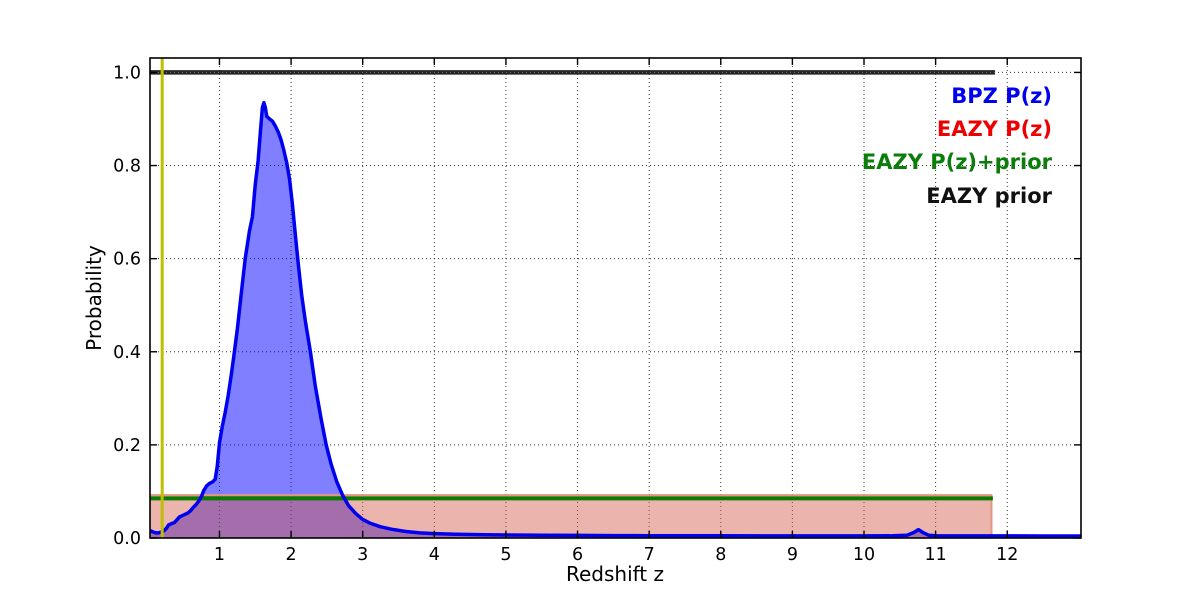  I want to click on x-tick-label: 10, so click(864, 555).